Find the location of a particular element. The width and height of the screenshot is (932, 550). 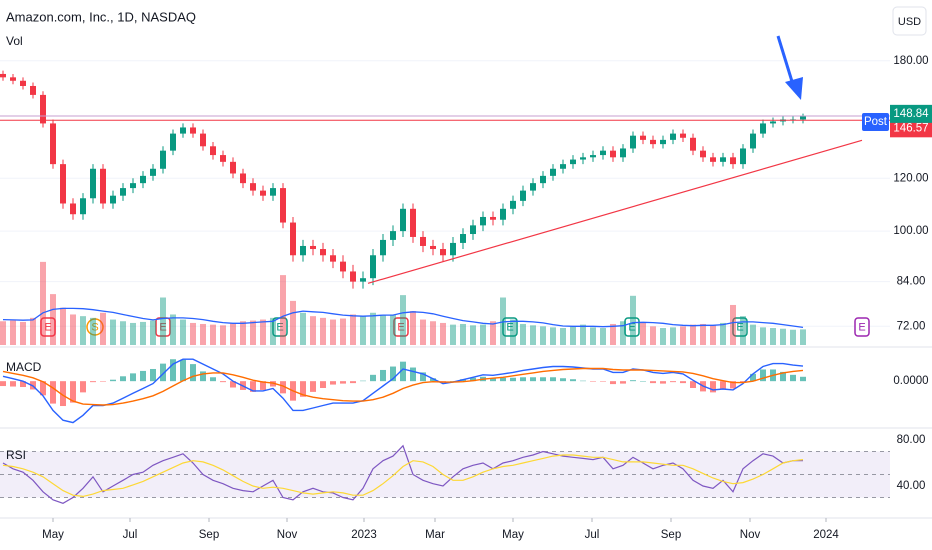

currency-button is located at coordinates (909, 21).